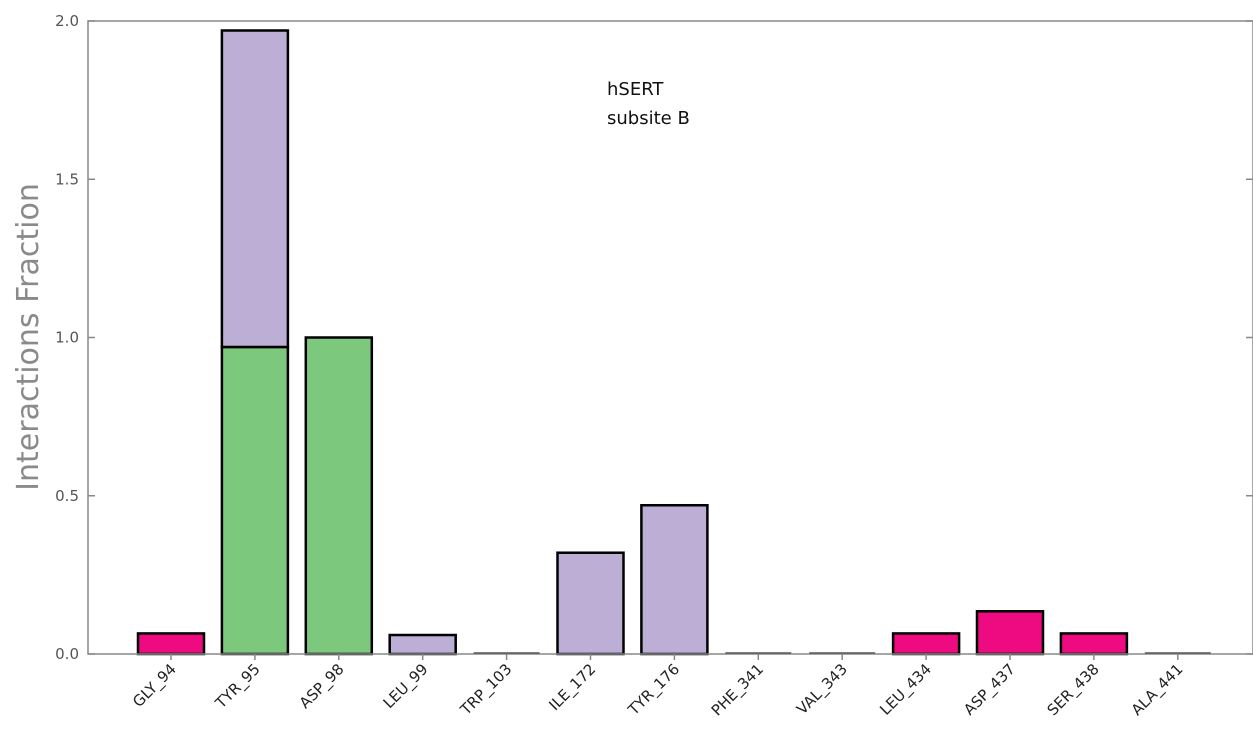 The height and width of the screenshot is (733, 1253). Describe the element at coordinates (67, 338) in the screenshot. I see `y-tick-label: 1.0` at that location.